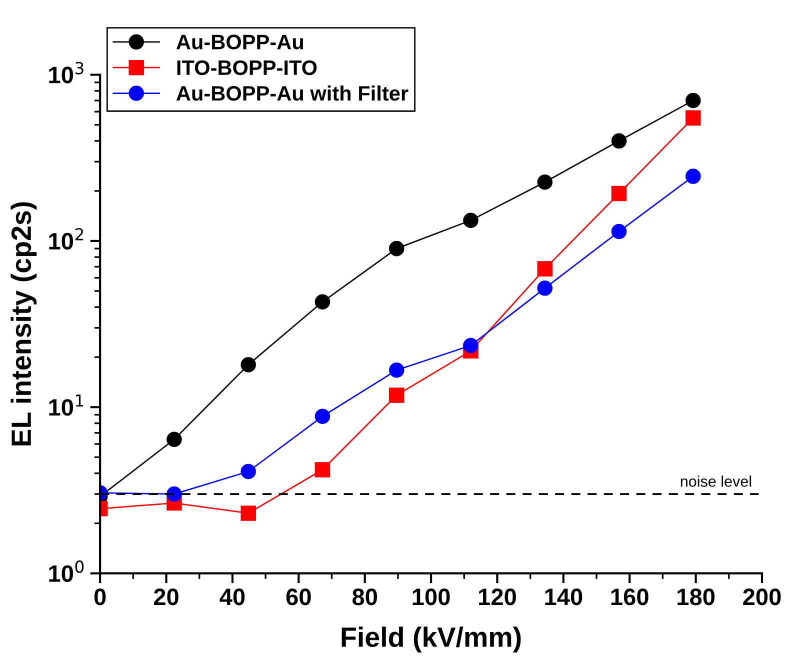 This screenshot has height=656, width=788. I want to click on x-axis-title: Field (kV/mm), so click(431, 639).